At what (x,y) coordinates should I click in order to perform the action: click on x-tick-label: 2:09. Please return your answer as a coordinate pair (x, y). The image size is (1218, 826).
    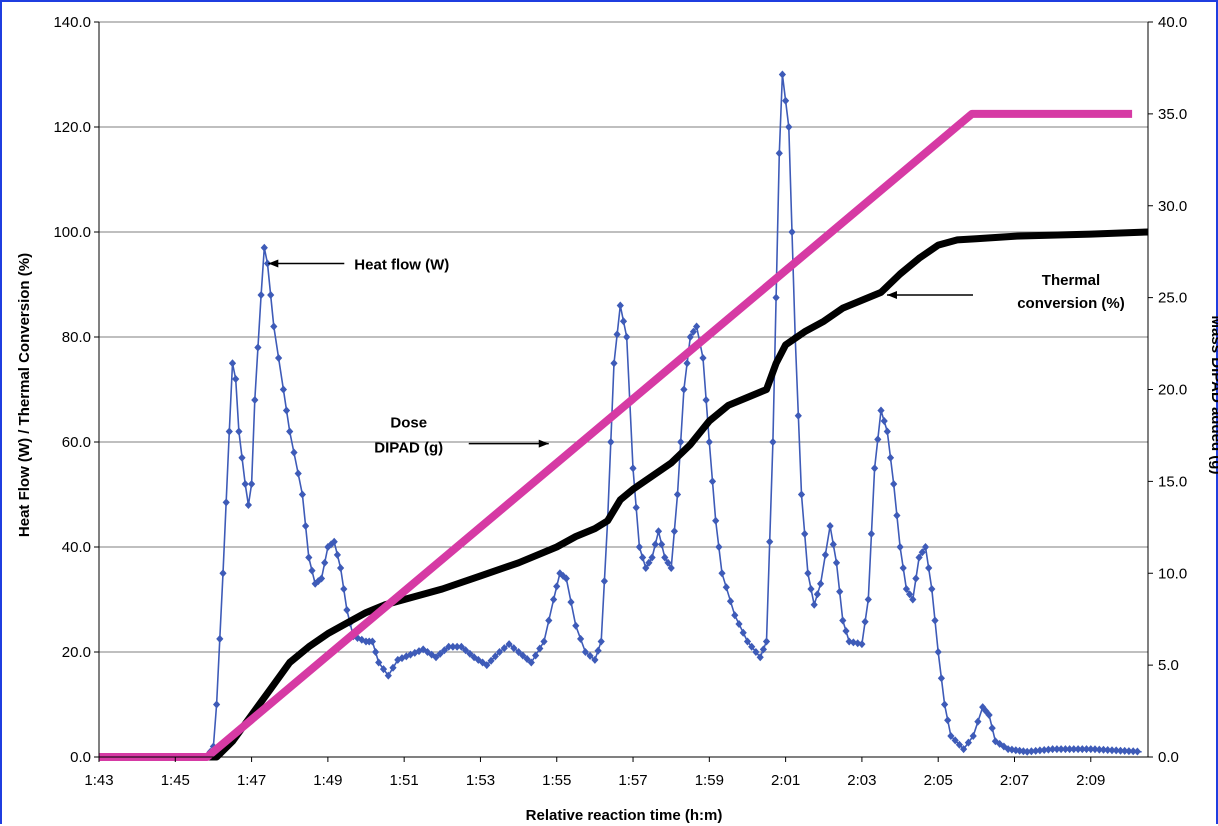
    Looking at the image, I should click on (1090, 780).